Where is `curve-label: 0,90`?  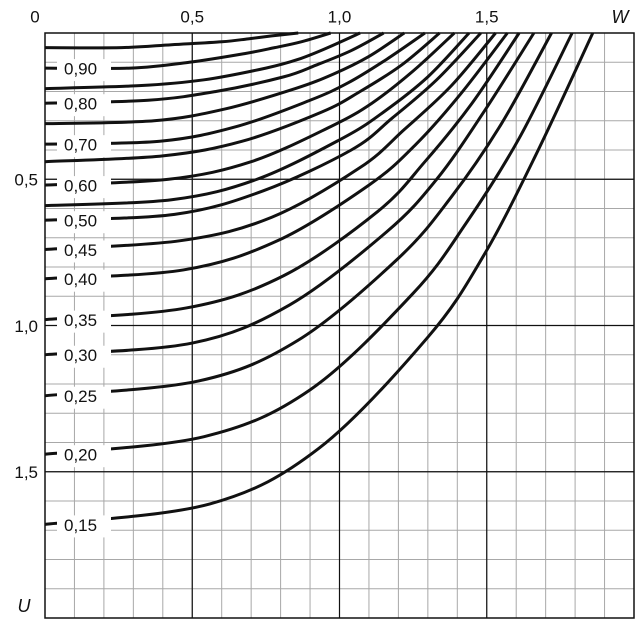
curve-label: 0,90 is located at coordinates (80, 69).